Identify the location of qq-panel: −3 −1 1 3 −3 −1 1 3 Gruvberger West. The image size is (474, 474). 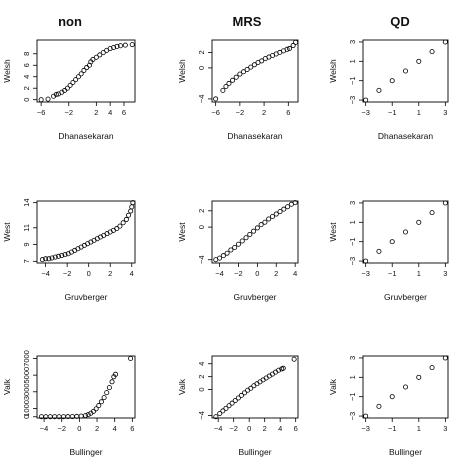
(388, 251).